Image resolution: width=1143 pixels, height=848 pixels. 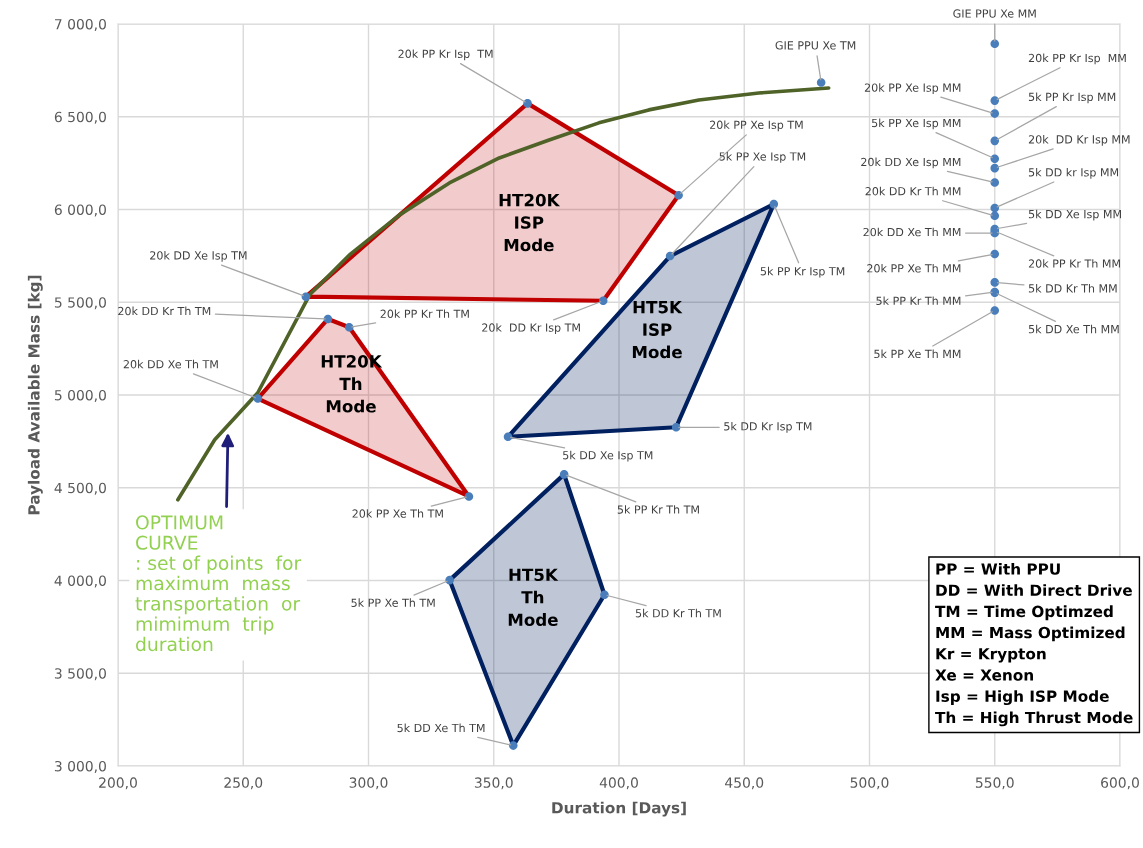 I want to click on annotation: 5k PP Kr Th TM, so click(x=658, y=509).